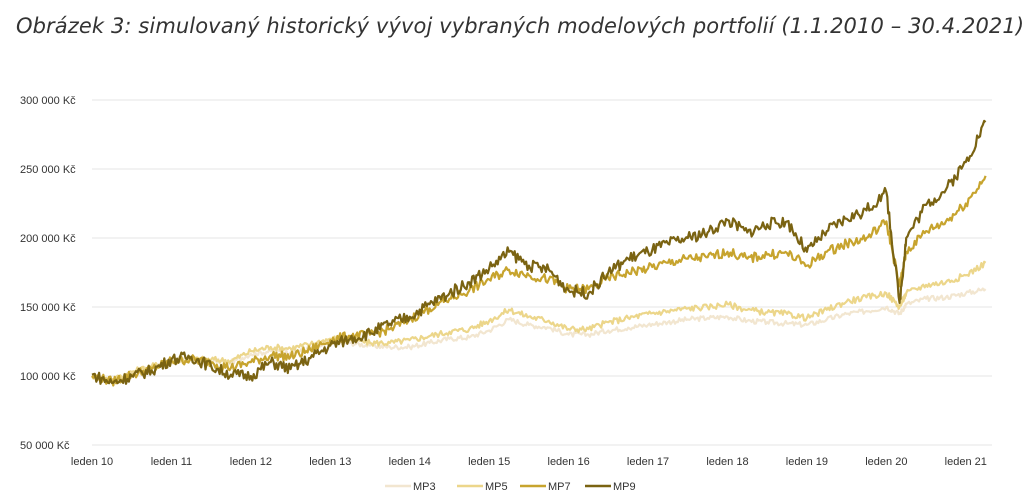 This screenshot has width=1024, height=500. What do you see at coordinates (496, 487) in the screenshot?
I see `legend-label-mp5: MP5` at bounding box center [496, 487].